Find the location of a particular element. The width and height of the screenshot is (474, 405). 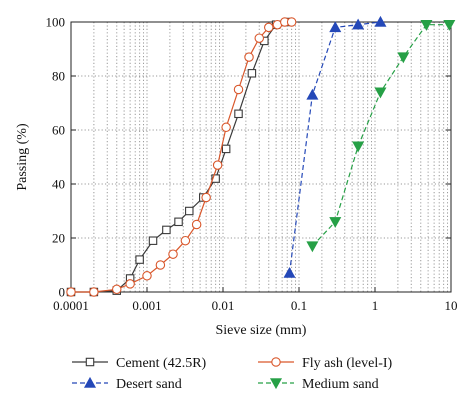

y-tick-label: 0 is located at coordinates (62, 292).